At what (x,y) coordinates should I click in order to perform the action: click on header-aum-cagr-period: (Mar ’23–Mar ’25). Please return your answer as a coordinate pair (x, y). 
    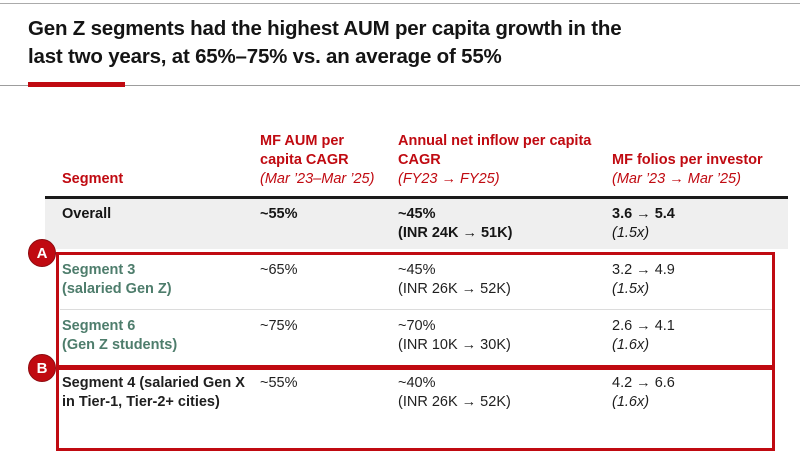
    Looking at the image, I should click on (317, 179).